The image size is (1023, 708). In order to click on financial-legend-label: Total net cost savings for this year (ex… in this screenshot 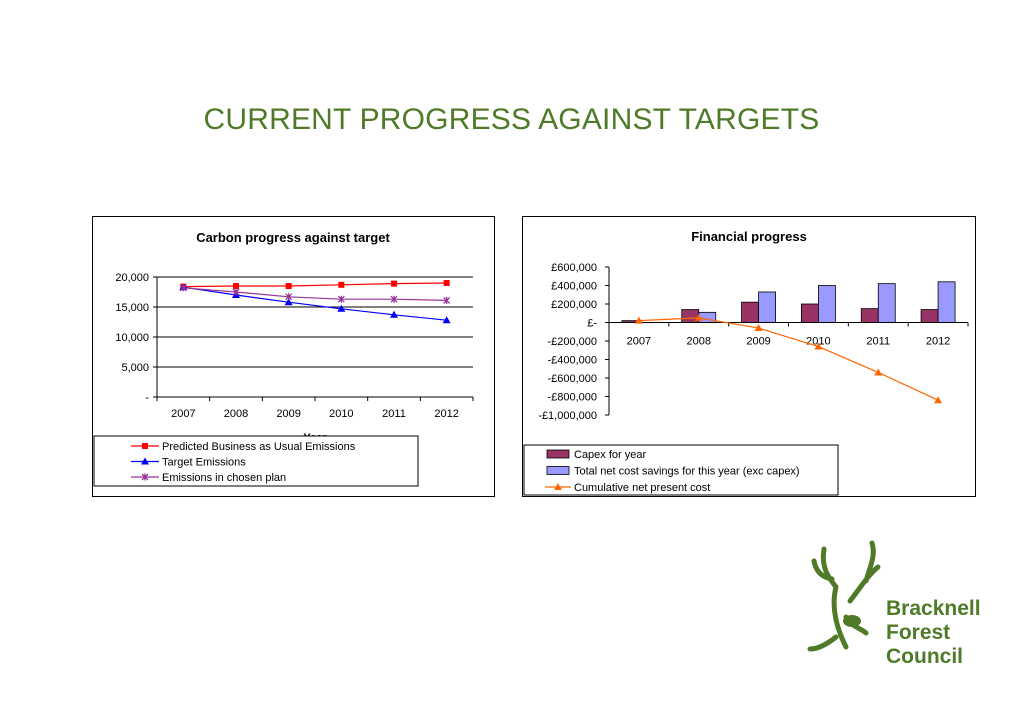, I will do `click(687, 472)`.